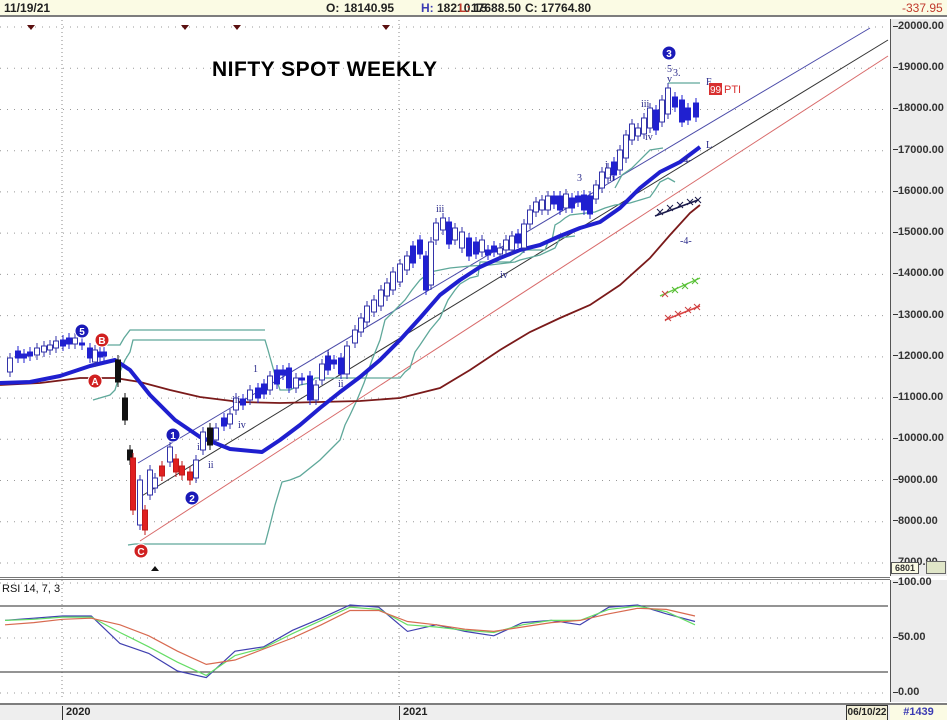 Image resolution: width=947 pixels, height=720 pixels. Describe the element at coordinates (905, 568) in the screenshot. I see `last-value-box: 6801` at that location.